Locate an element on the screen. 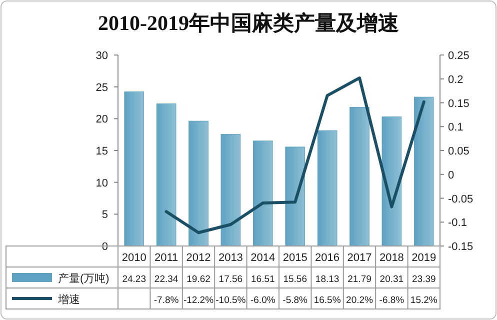  data-label: 21.79 is located at coordinates (360, 279).